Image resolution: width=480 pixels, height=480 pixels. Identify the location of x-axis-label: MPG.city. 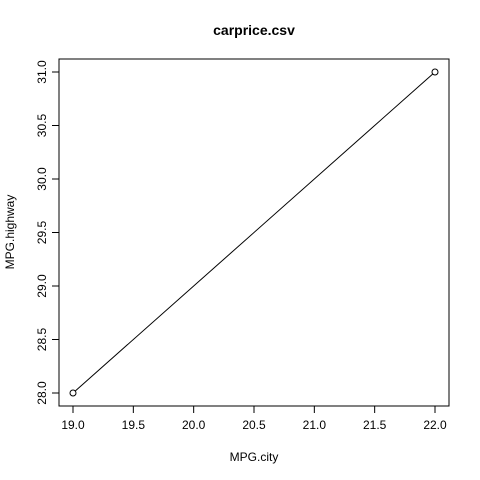
(254, 457).